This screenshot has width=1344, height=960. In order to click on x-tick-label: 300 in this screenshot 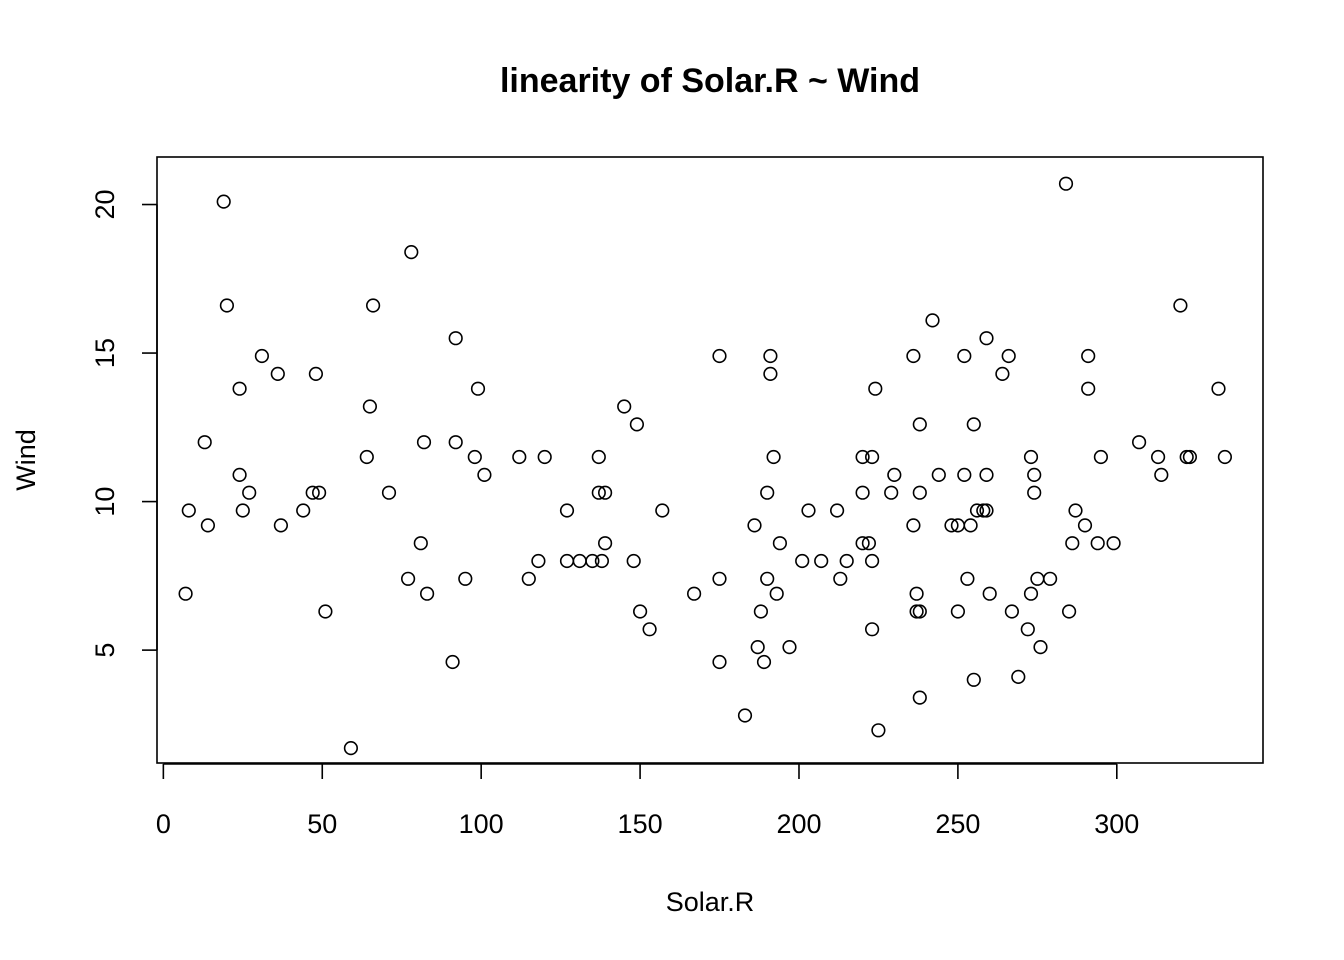, I will do `click(1116, 824)`.